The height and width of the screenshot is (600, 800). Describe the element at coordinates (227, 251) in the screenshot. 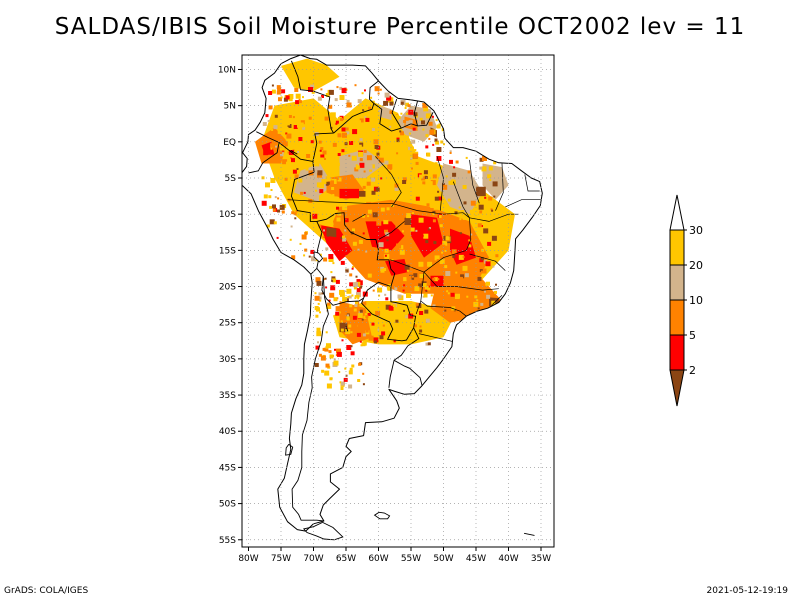

I see `lat-label: 15S` at that location.